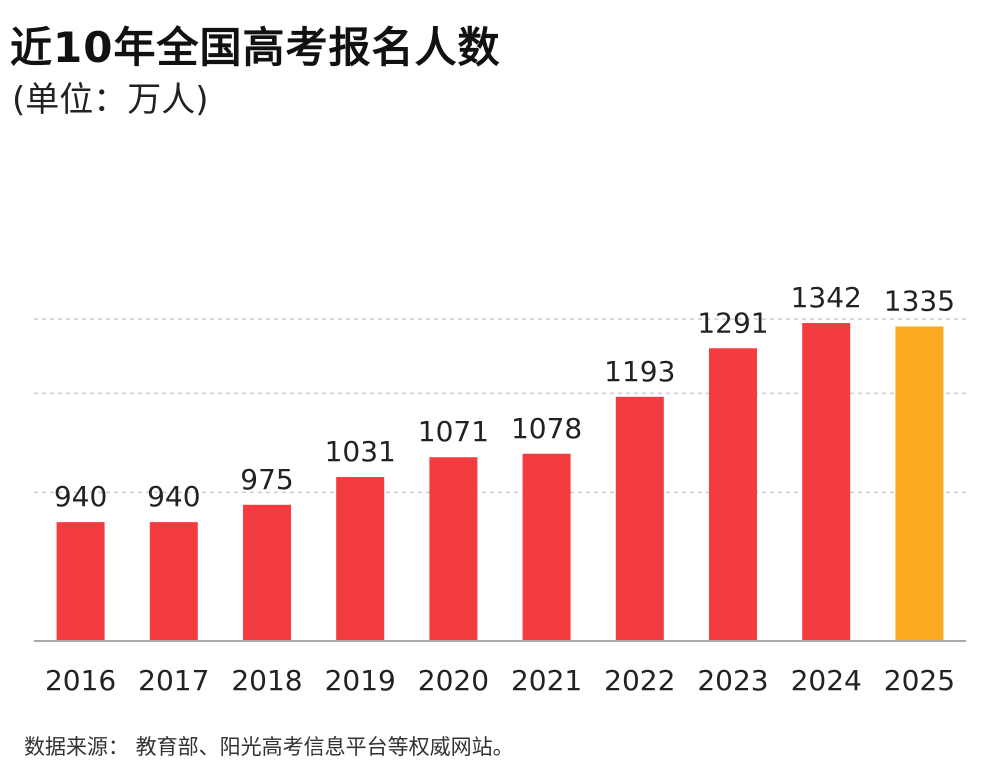  I want to click on value-label-2016: 940, so click(80, 496).